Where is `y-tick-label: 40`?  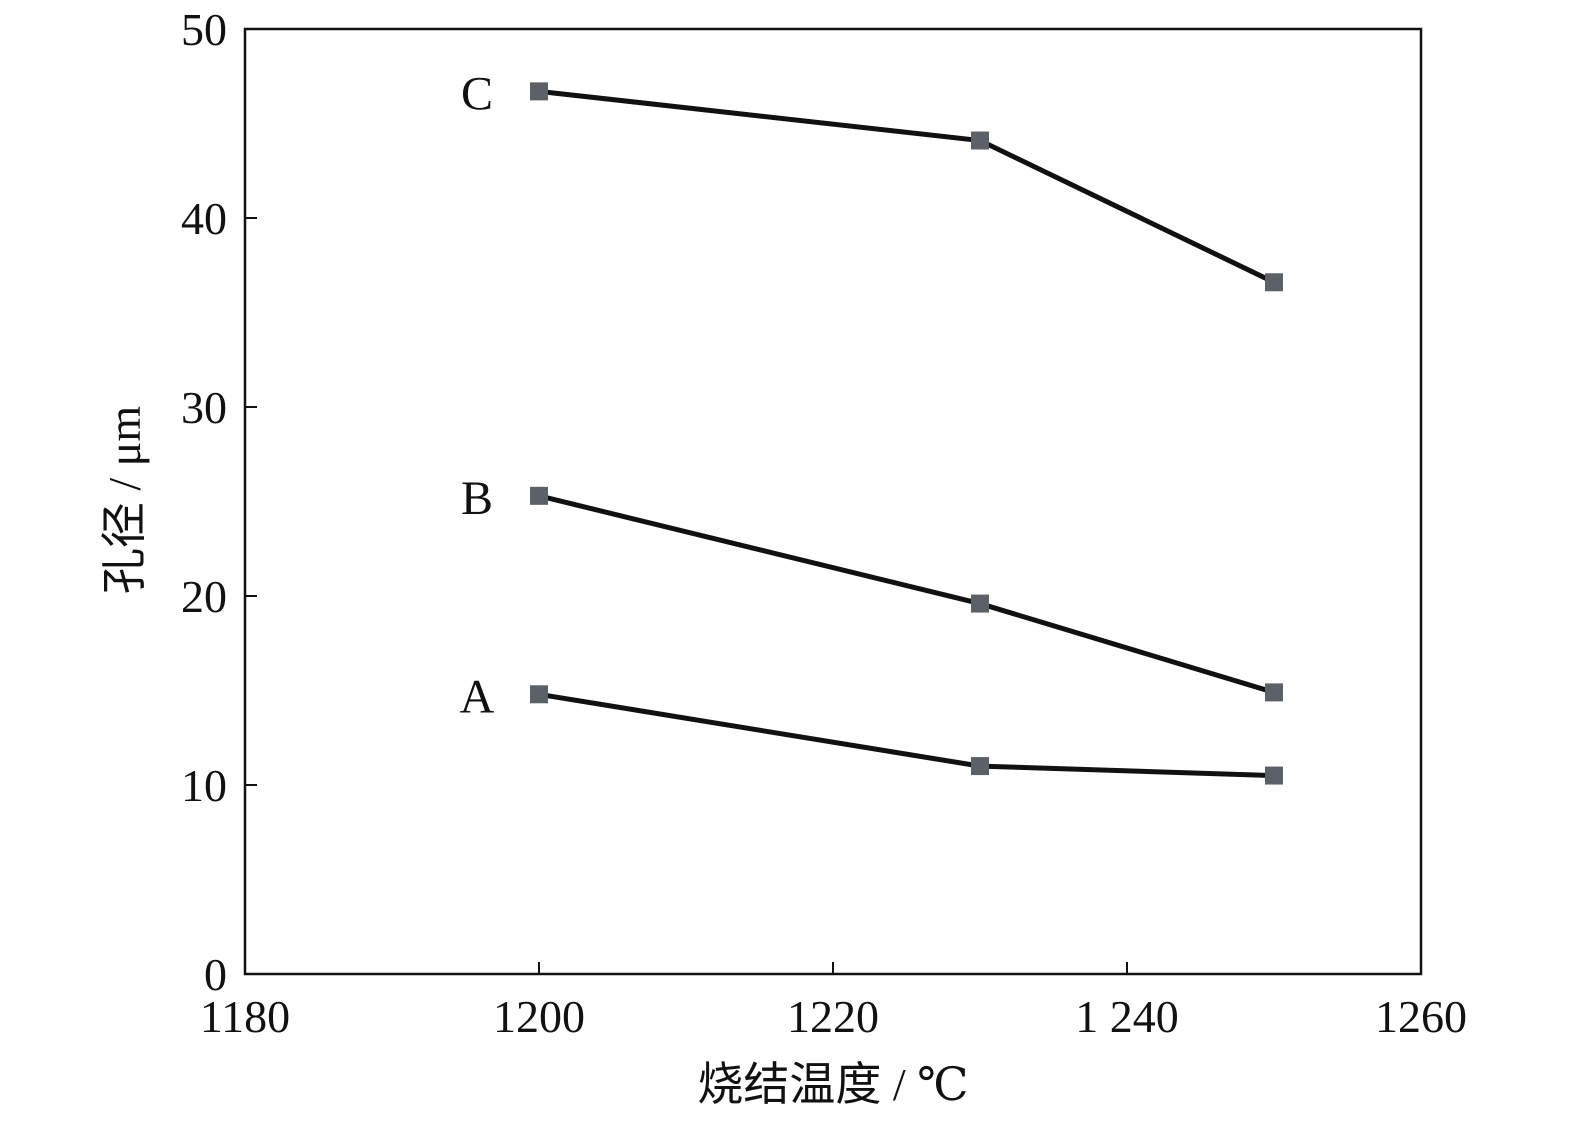
y-tick-label: 40 is located at coordinates (204, 218).